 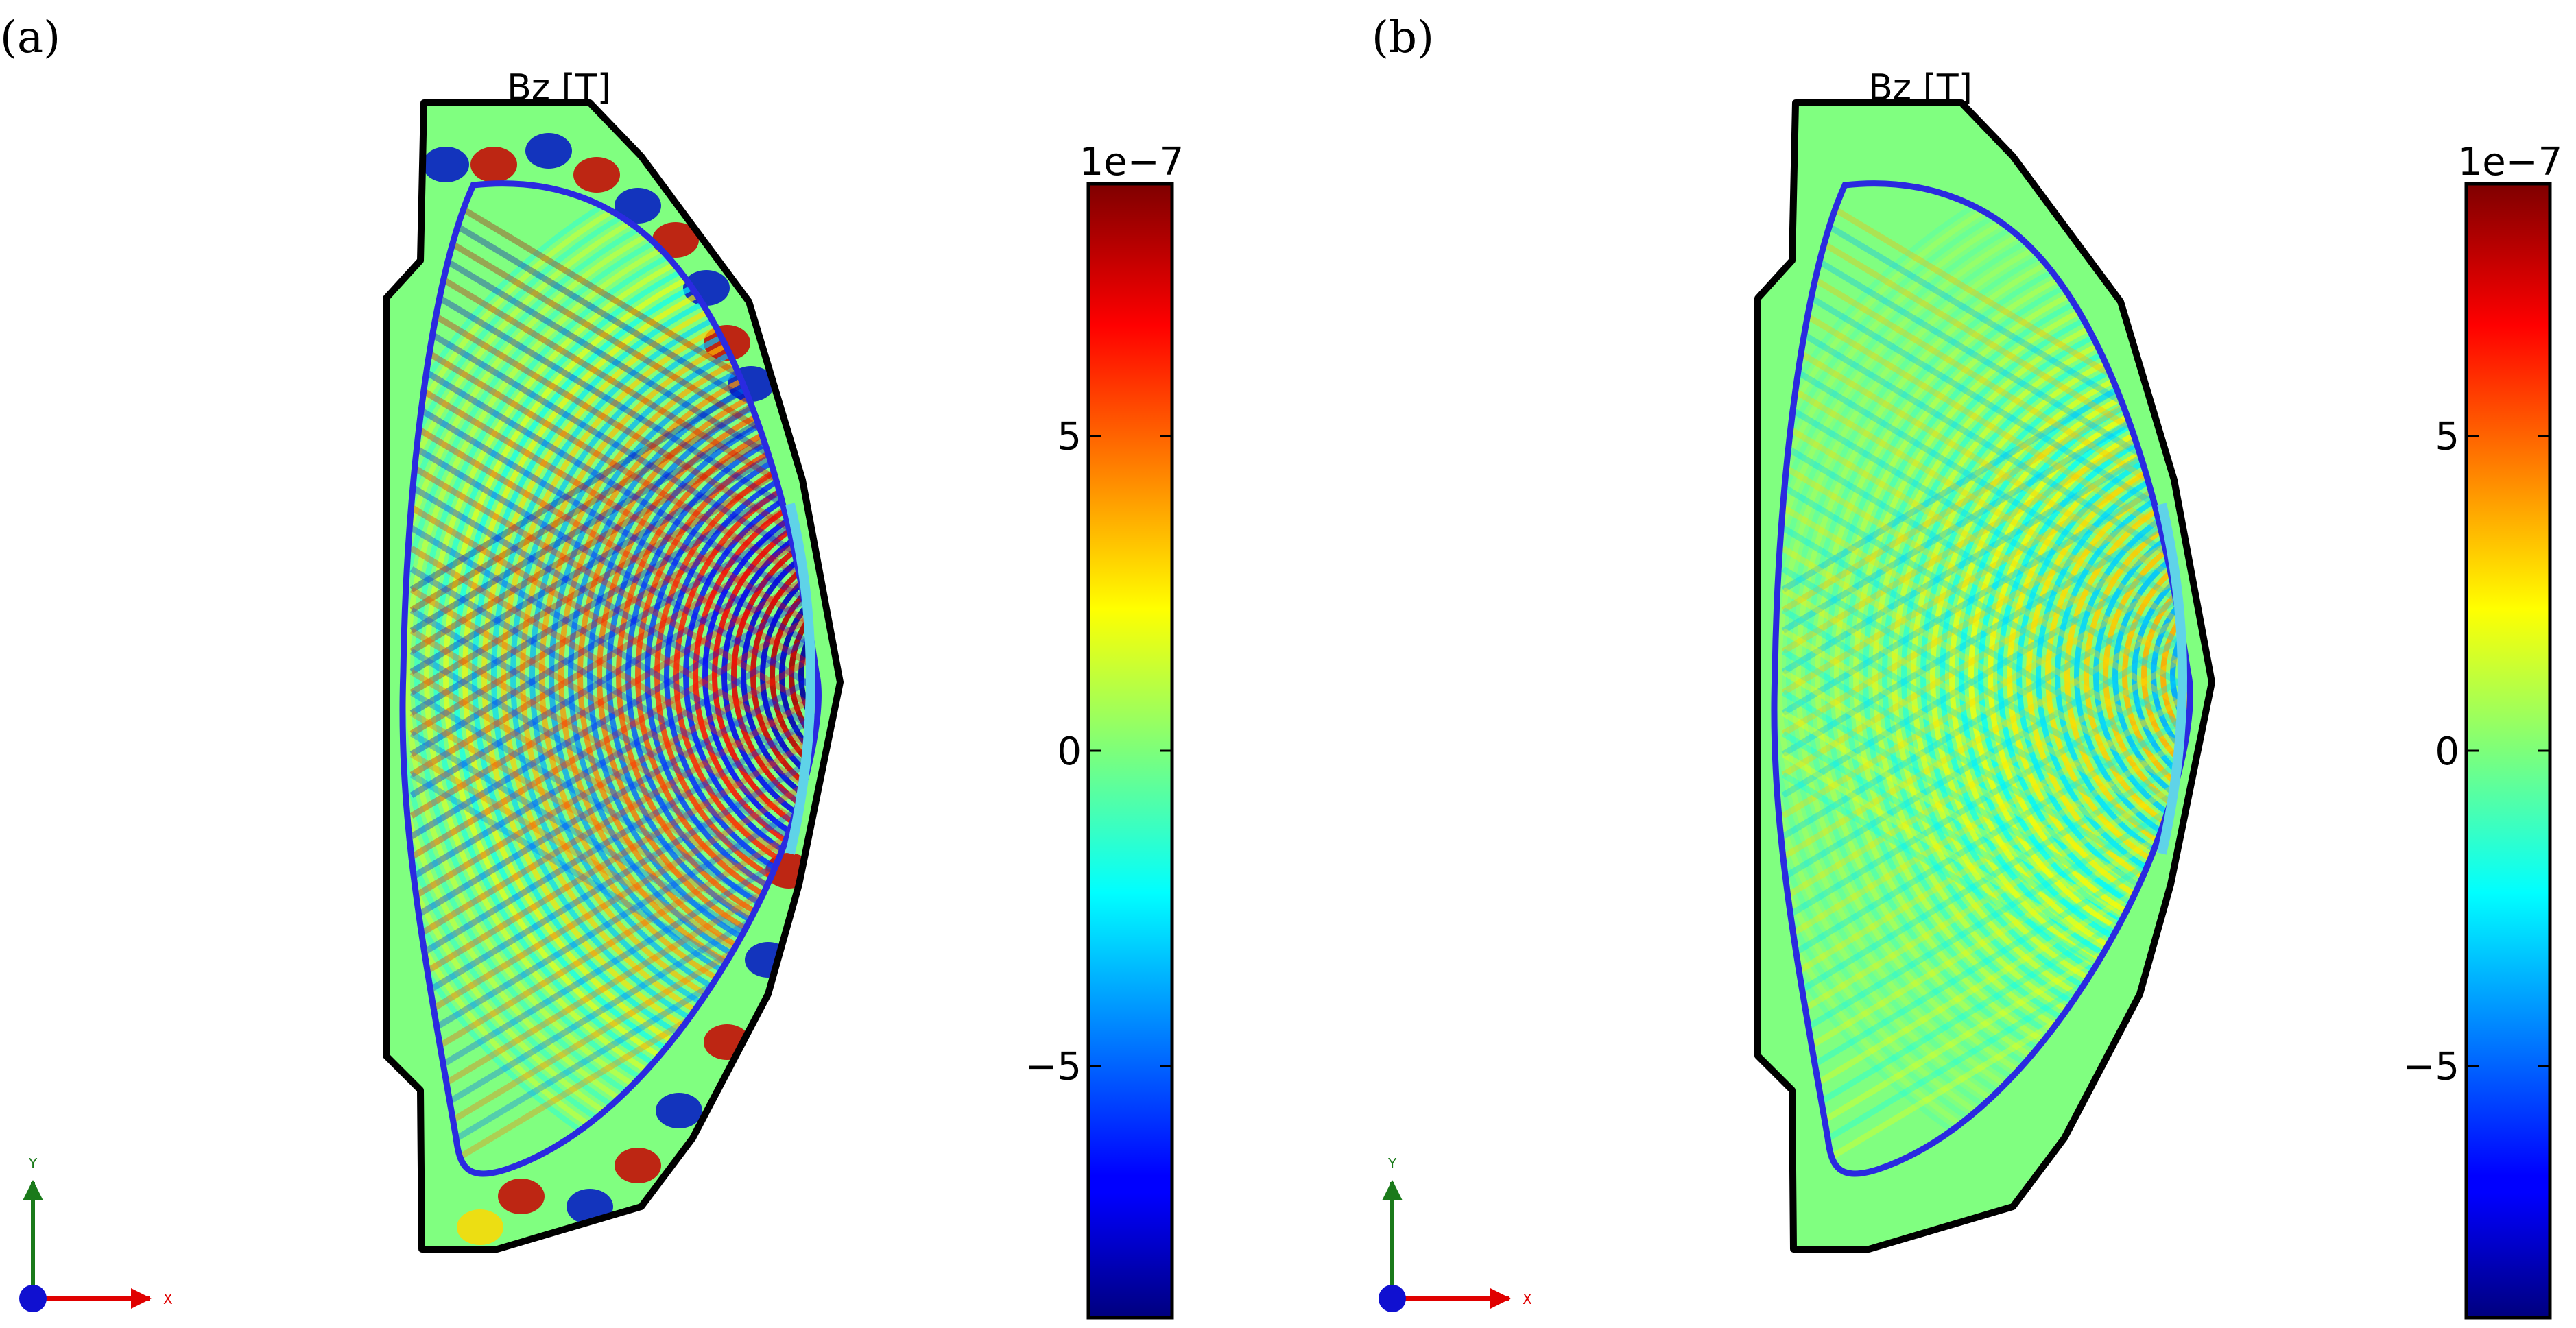 What do you see at coordinates (168, 1299) in the screenshot?
I see `x-axis-label: X` at bounding box center [168, 1299].